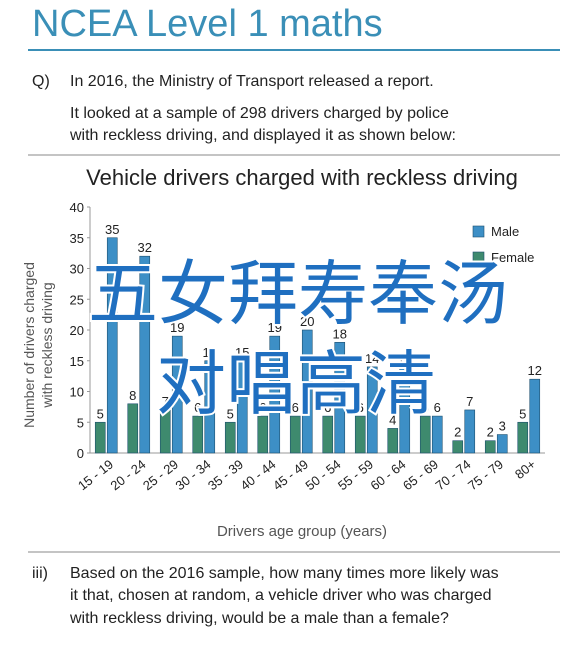 This screenshot has height=661, width=580. What do you see at coordinates (340, 333) in the screenshot?
I see `data-label: 18` at bounding box center [340, 333].